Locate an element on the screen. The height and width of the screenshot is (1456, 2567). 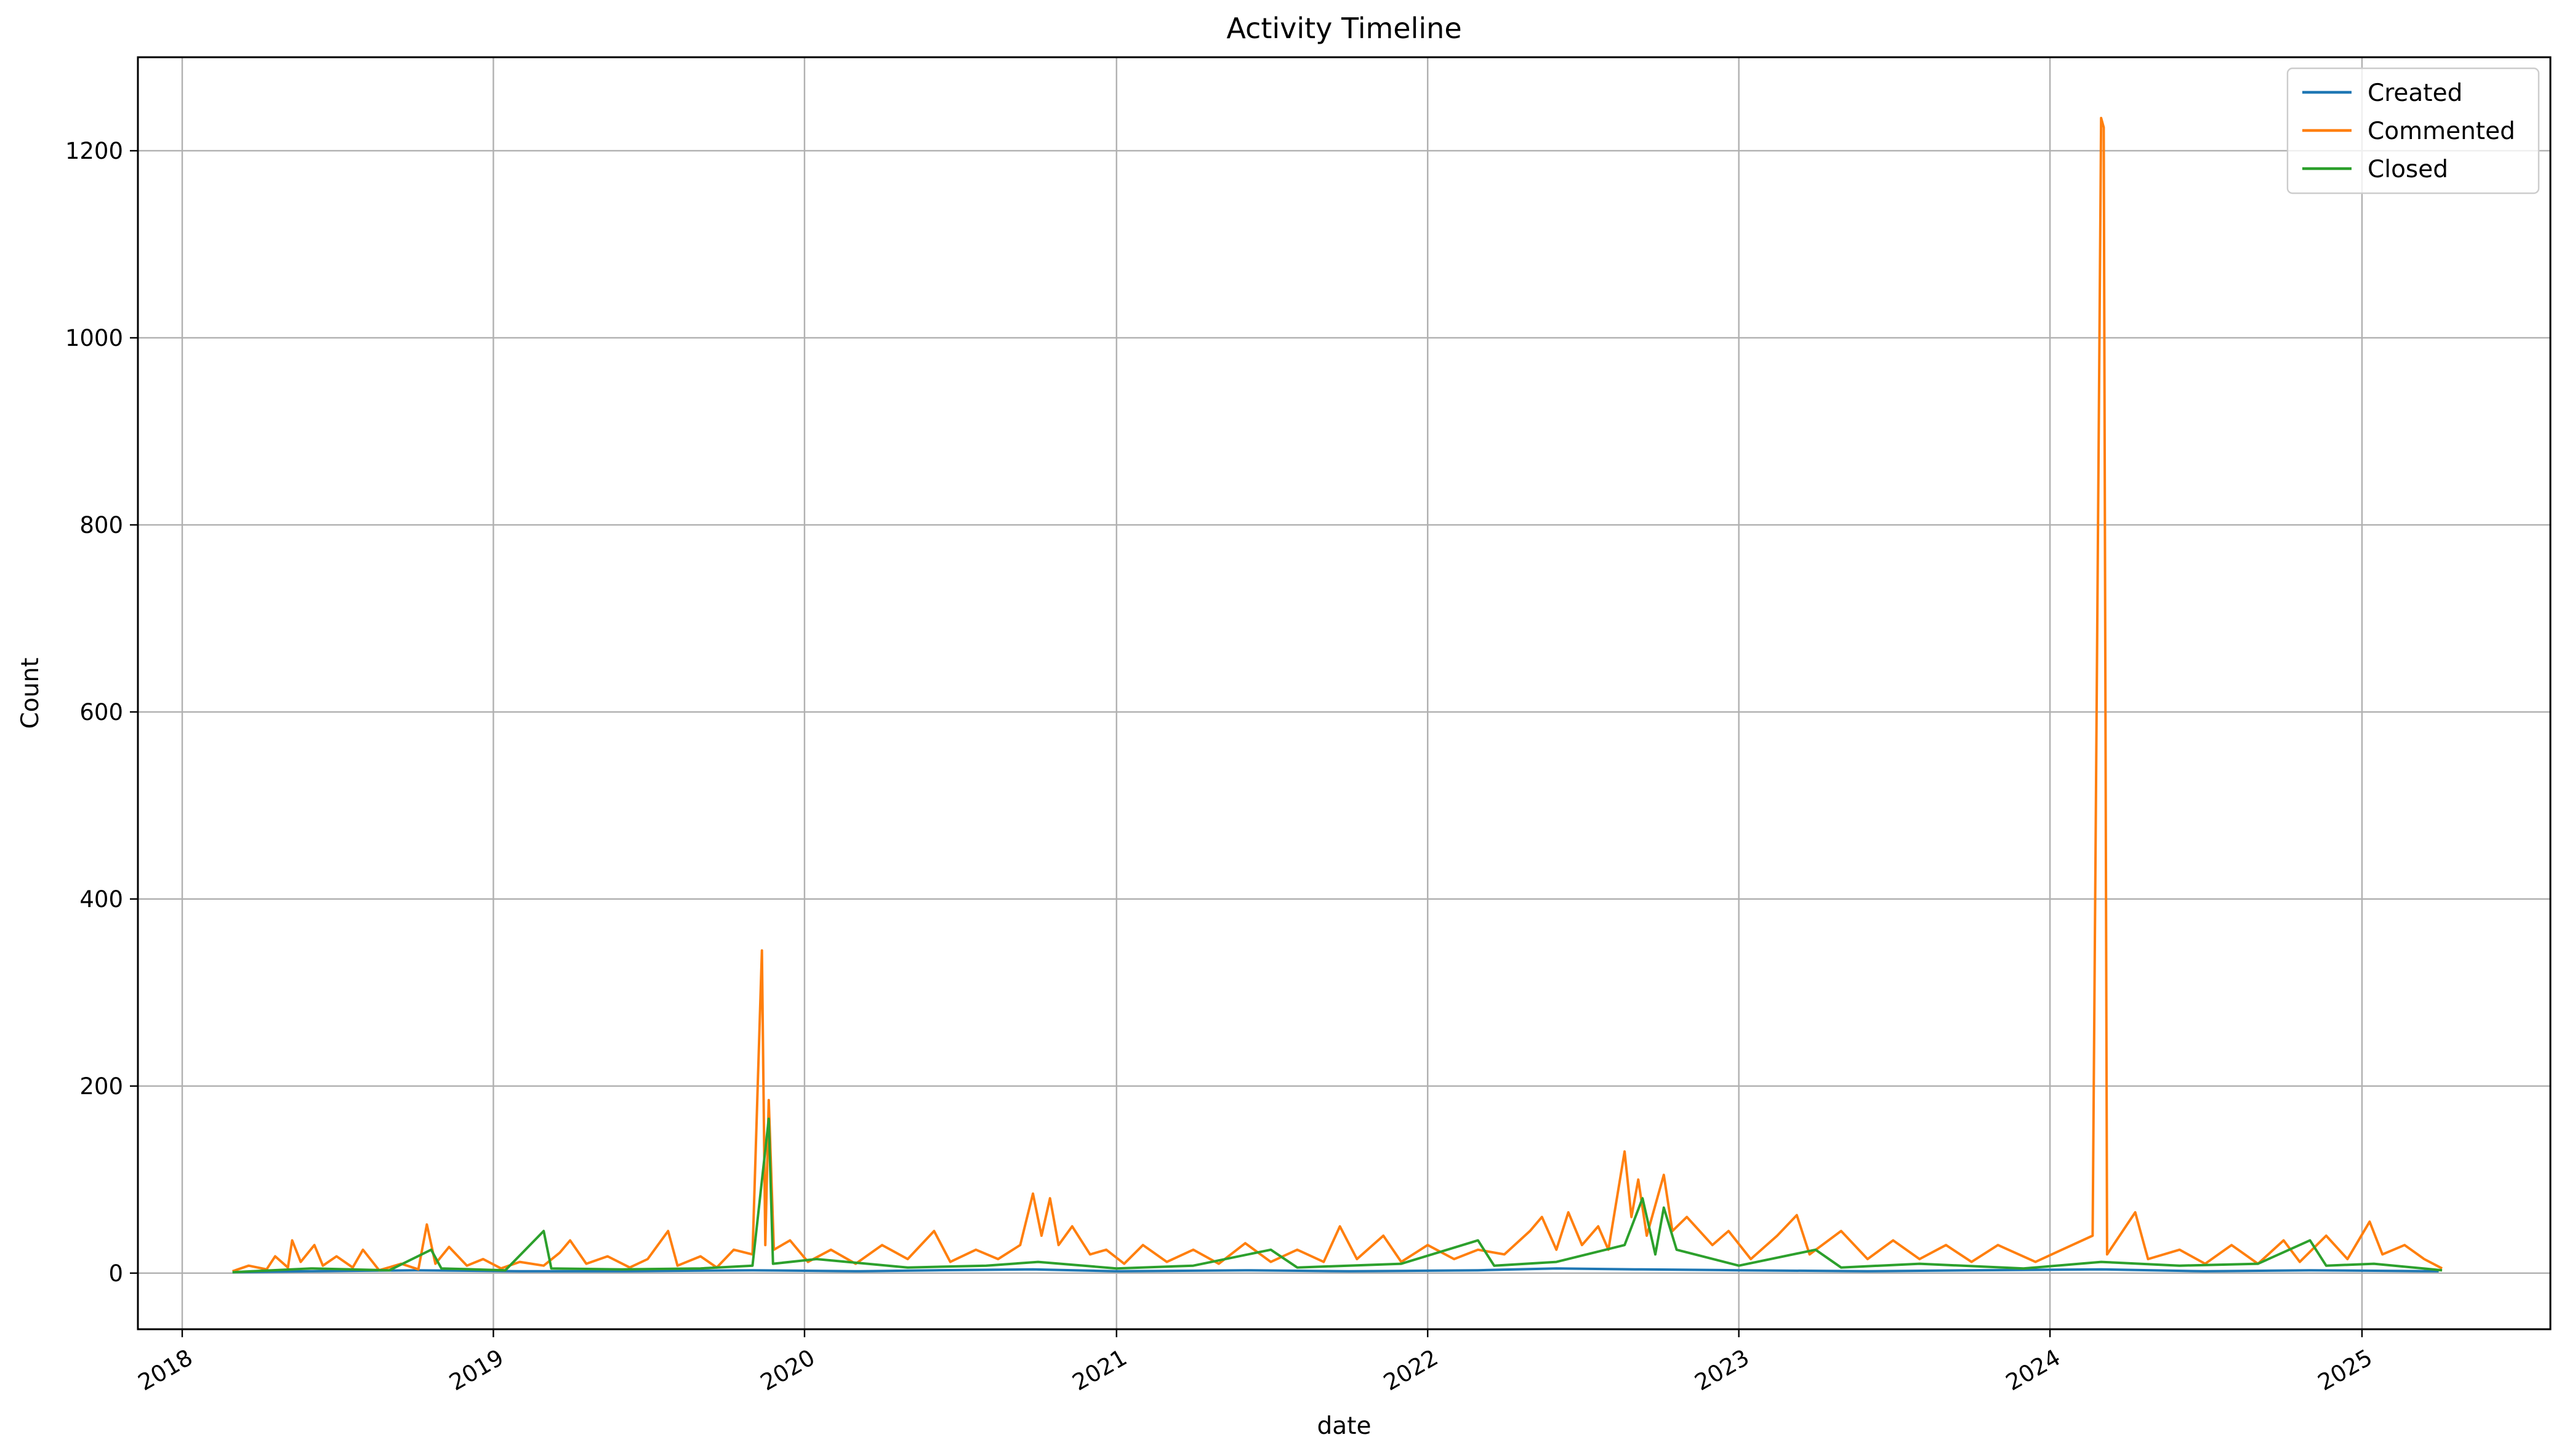
series-line-closed is located at coordinates (1337, 1196).